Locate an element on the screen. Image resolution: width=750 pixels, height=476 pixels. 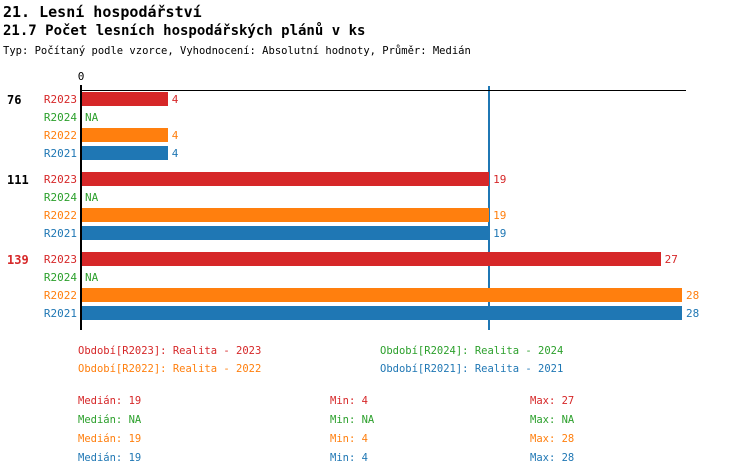
stat-median-R2022: Medián: 19 is located at coordinates (110, 439).